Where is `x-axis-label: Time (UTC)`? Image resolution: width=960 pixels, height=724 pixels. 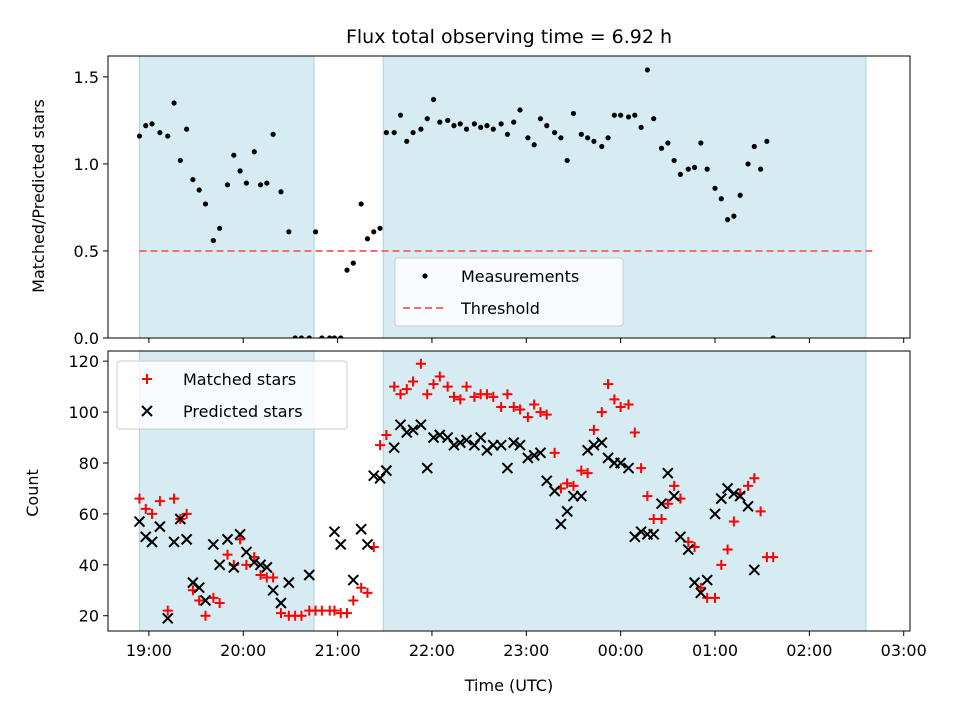 x-axis-label: Time (UTC) is located at coordinates (508, 685).